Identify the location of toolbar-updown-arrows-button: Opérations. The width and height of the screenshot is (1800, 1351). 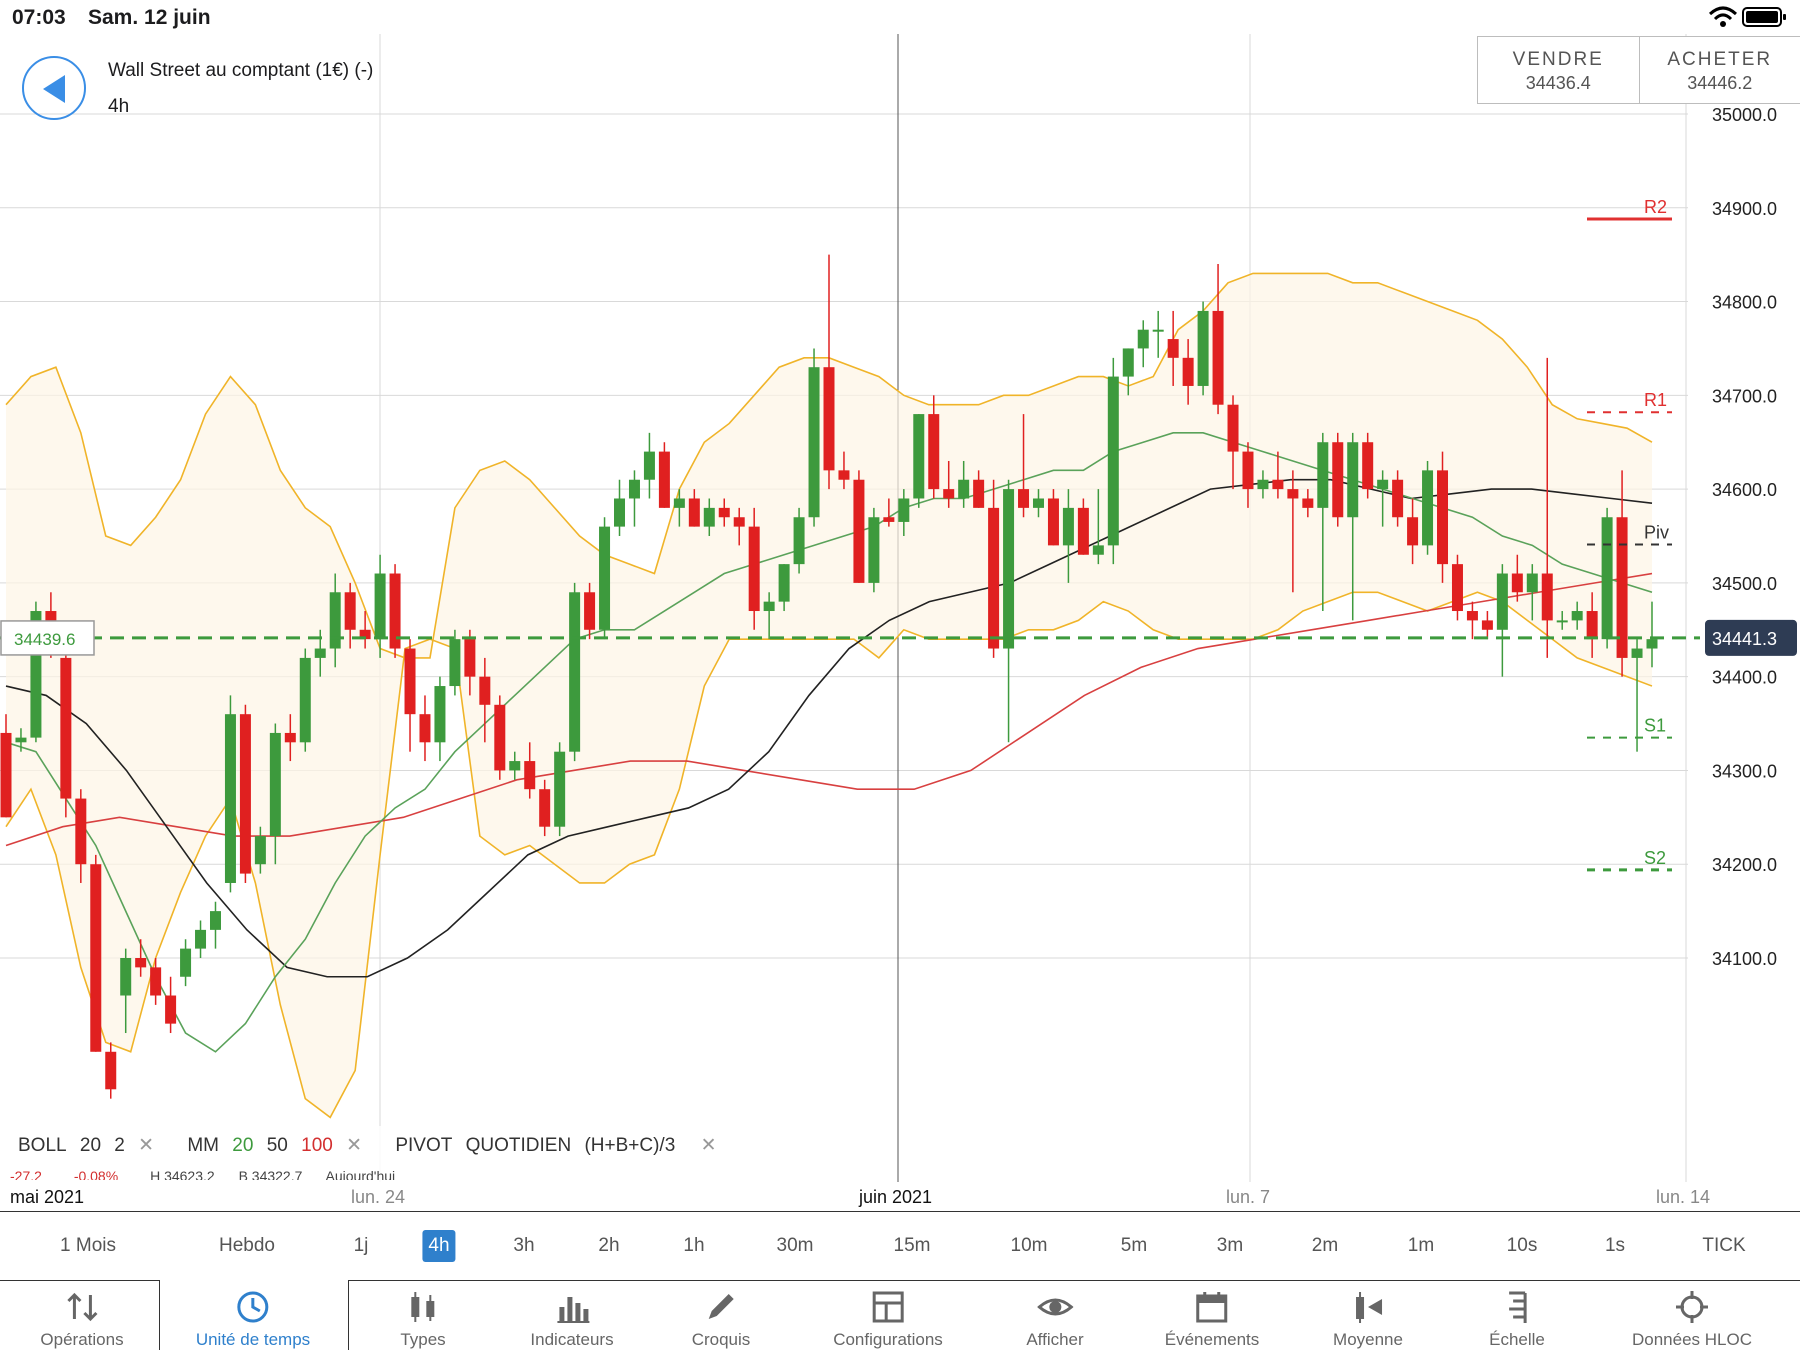
(81, 1316).